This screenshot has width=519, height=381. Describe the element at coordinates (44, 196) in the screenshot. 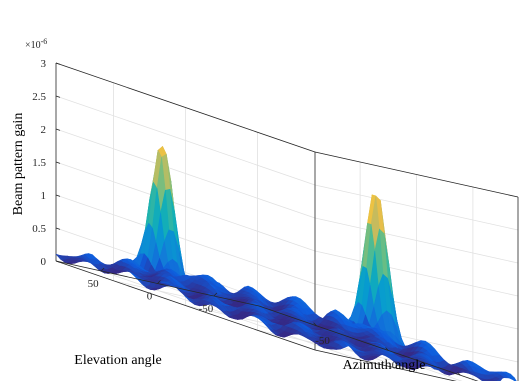

I see `z-tick-label: 1` at that location.